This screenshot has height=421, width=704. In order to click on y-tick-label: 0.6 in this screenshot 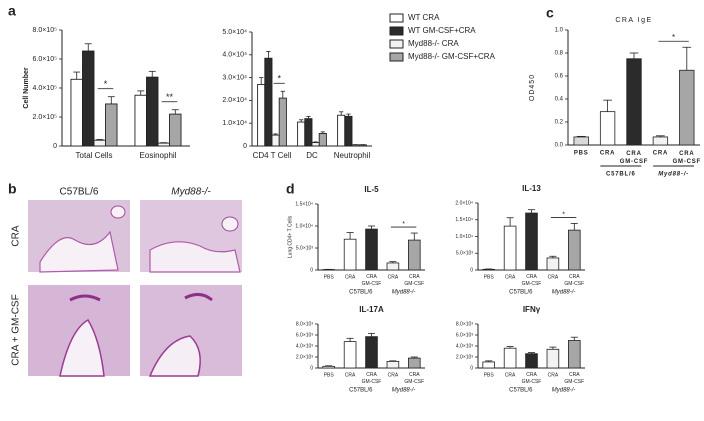, I will do `click(559, 77)`.